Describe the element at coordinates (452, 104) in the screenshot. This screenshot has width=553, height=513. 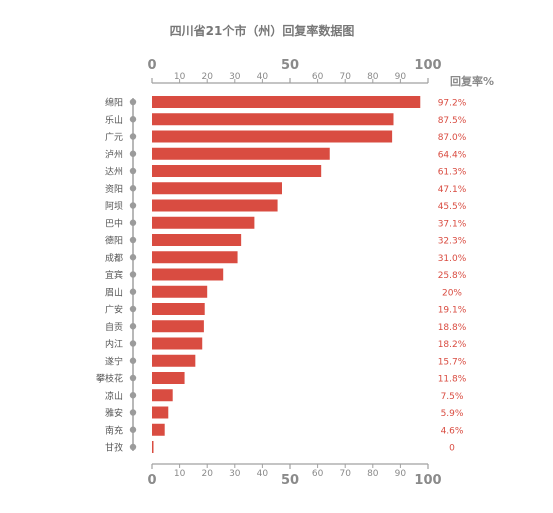
I see `value-label: 97.2%` at that location.